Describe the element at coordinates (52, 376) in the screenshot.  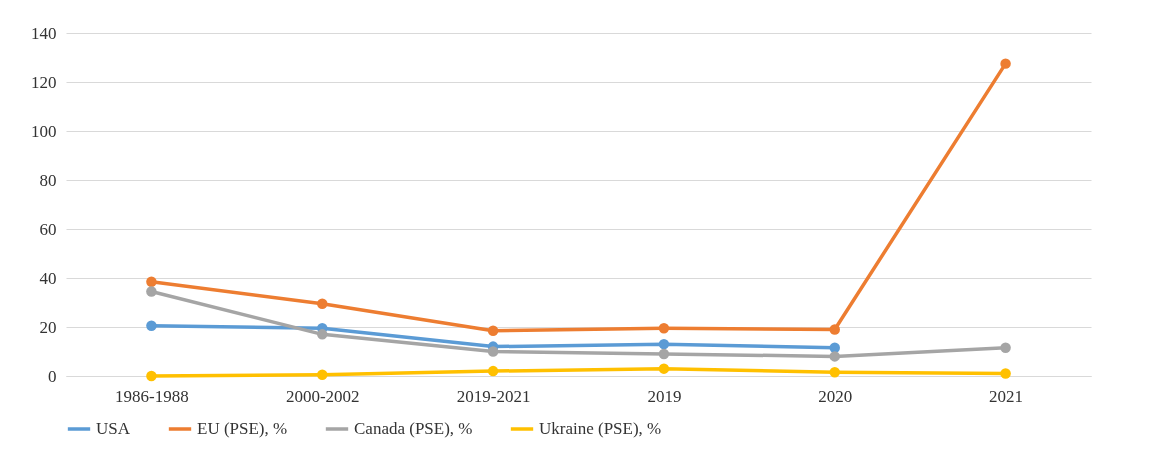
I see `y-tick-label: 0` at that location.